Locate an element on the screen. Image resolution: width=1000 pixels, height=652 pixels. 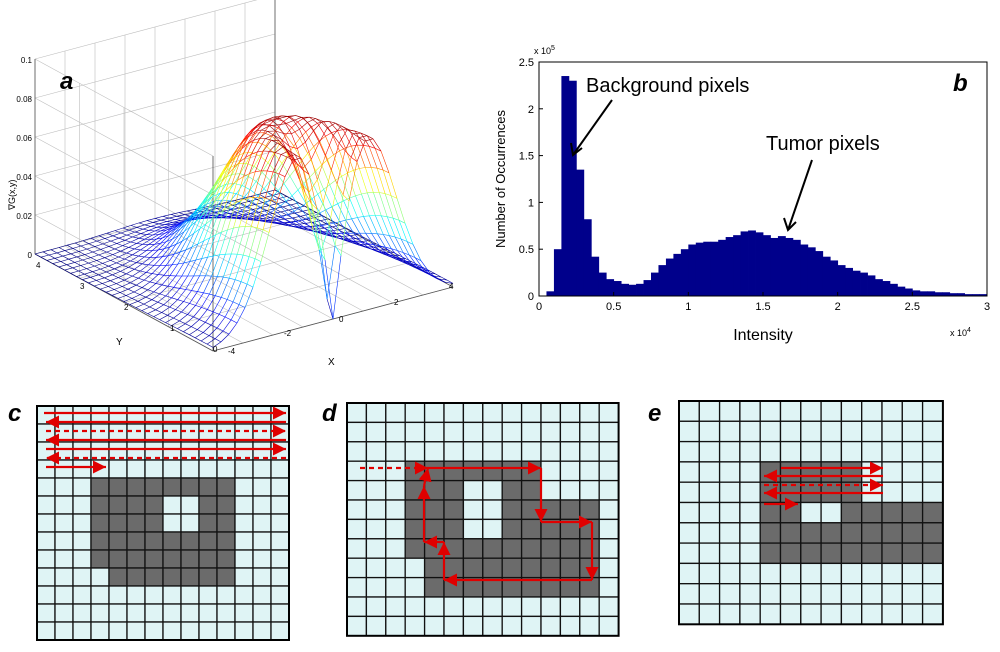
x-tick: 0 is located at coordinates (341, 319).